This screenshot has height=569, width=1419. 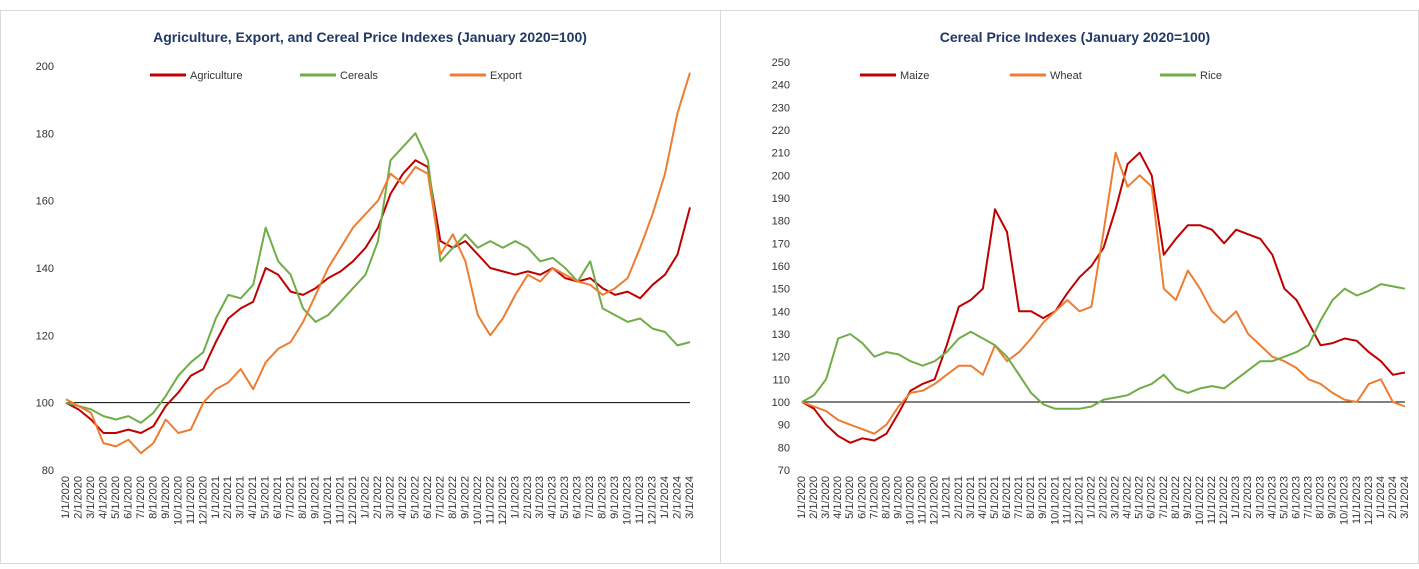 What do you see at coordinates (565, 497) in the screenshot?
I see `x-tick-label: 5/1/2023` at bounding box center [565, 497].